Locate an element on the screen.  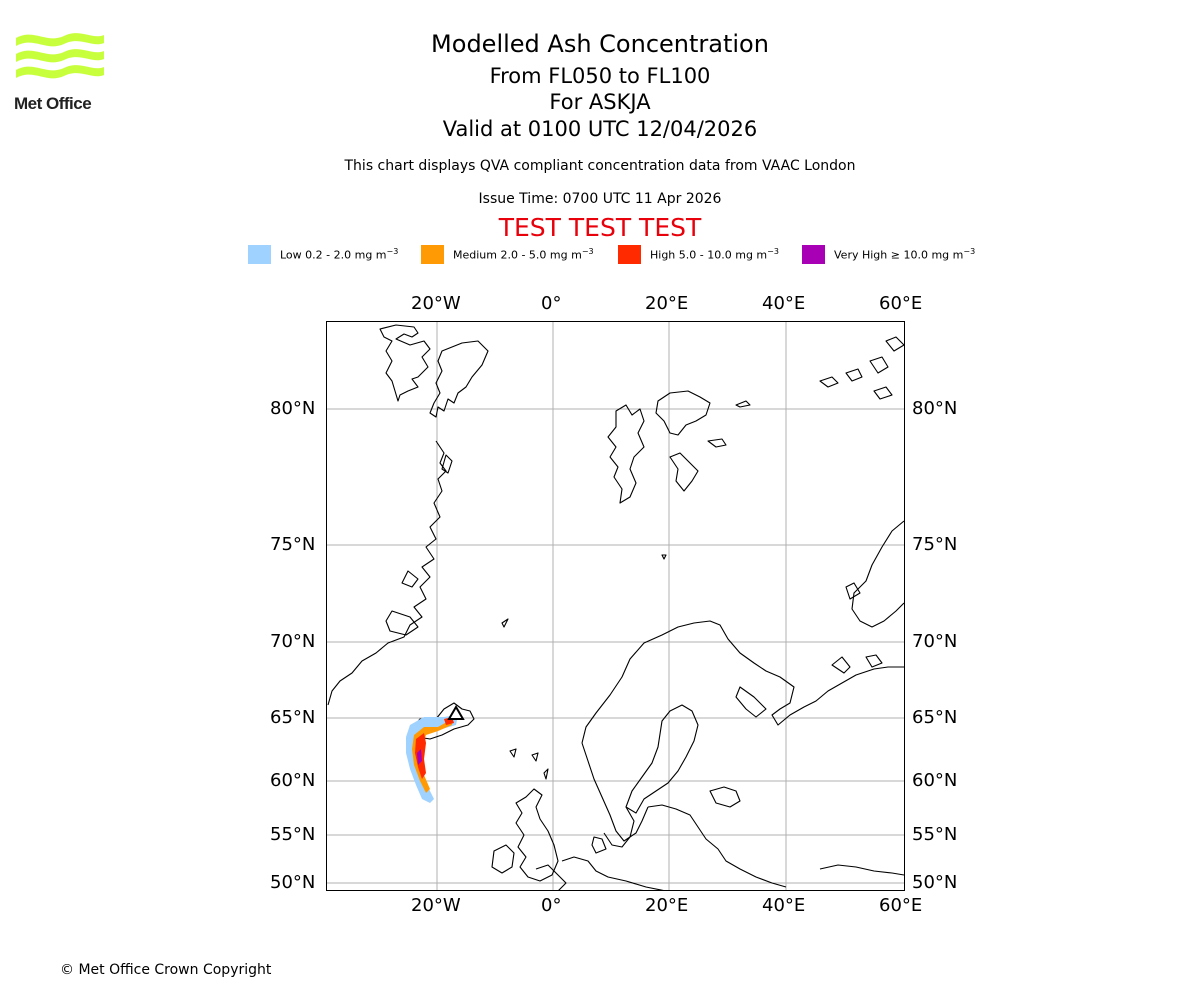
lon-tick-bottom-0: 0° is located at coordinates (551, 905).